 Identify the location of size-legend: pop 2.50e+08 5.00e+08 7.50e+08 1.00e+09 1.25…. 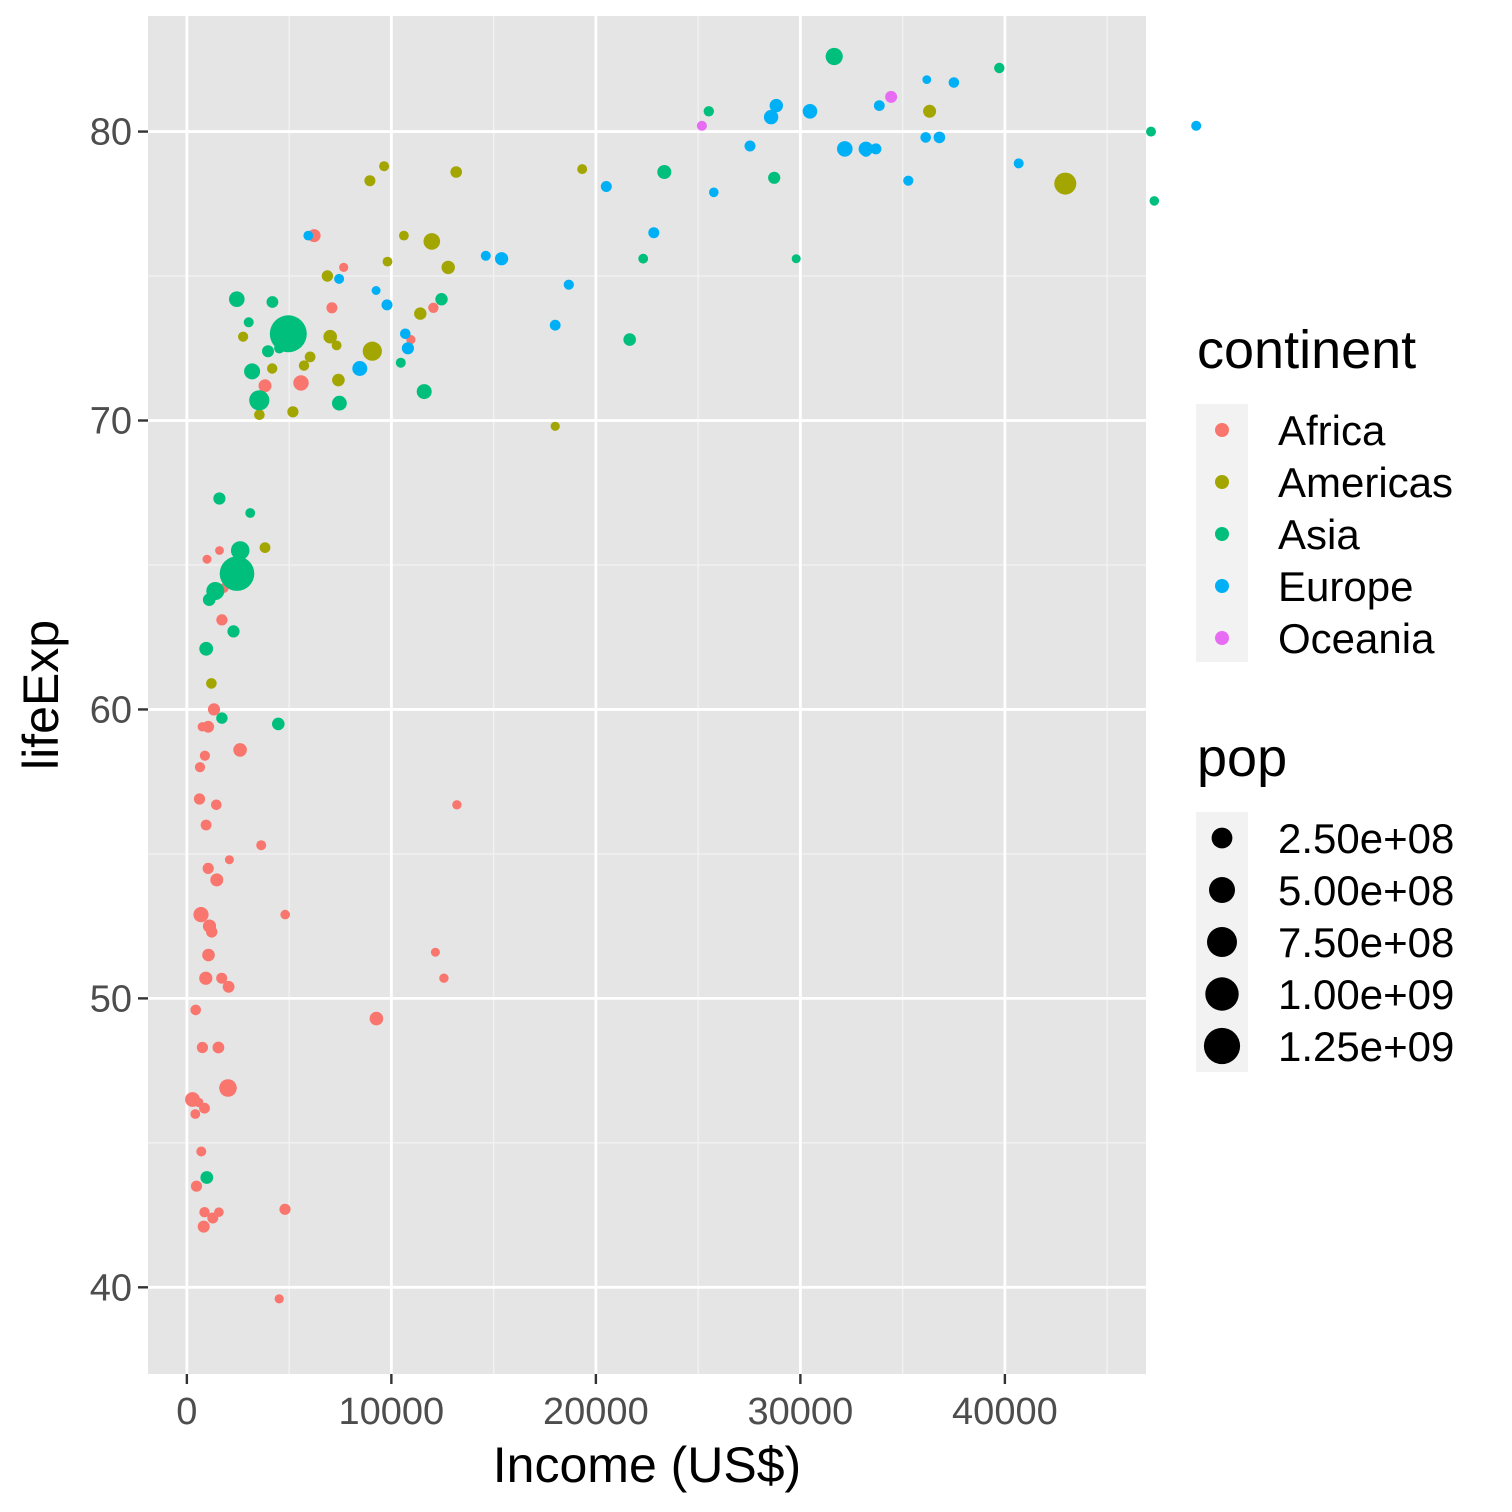
(1325, 900).